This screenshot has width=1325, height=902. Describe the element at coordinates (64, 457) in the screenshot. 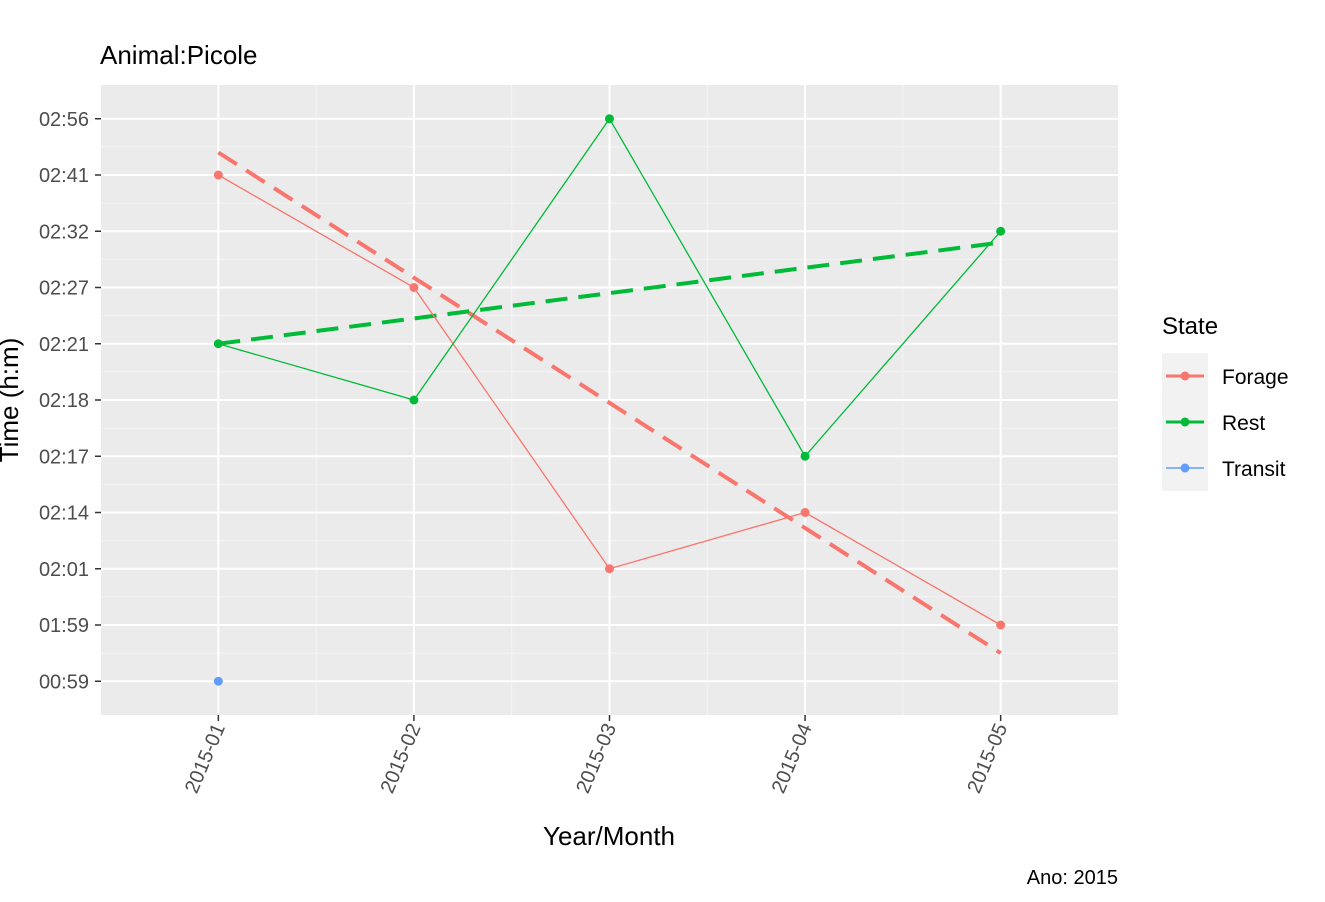

I see `y-tick-label: 02:17` at that location.